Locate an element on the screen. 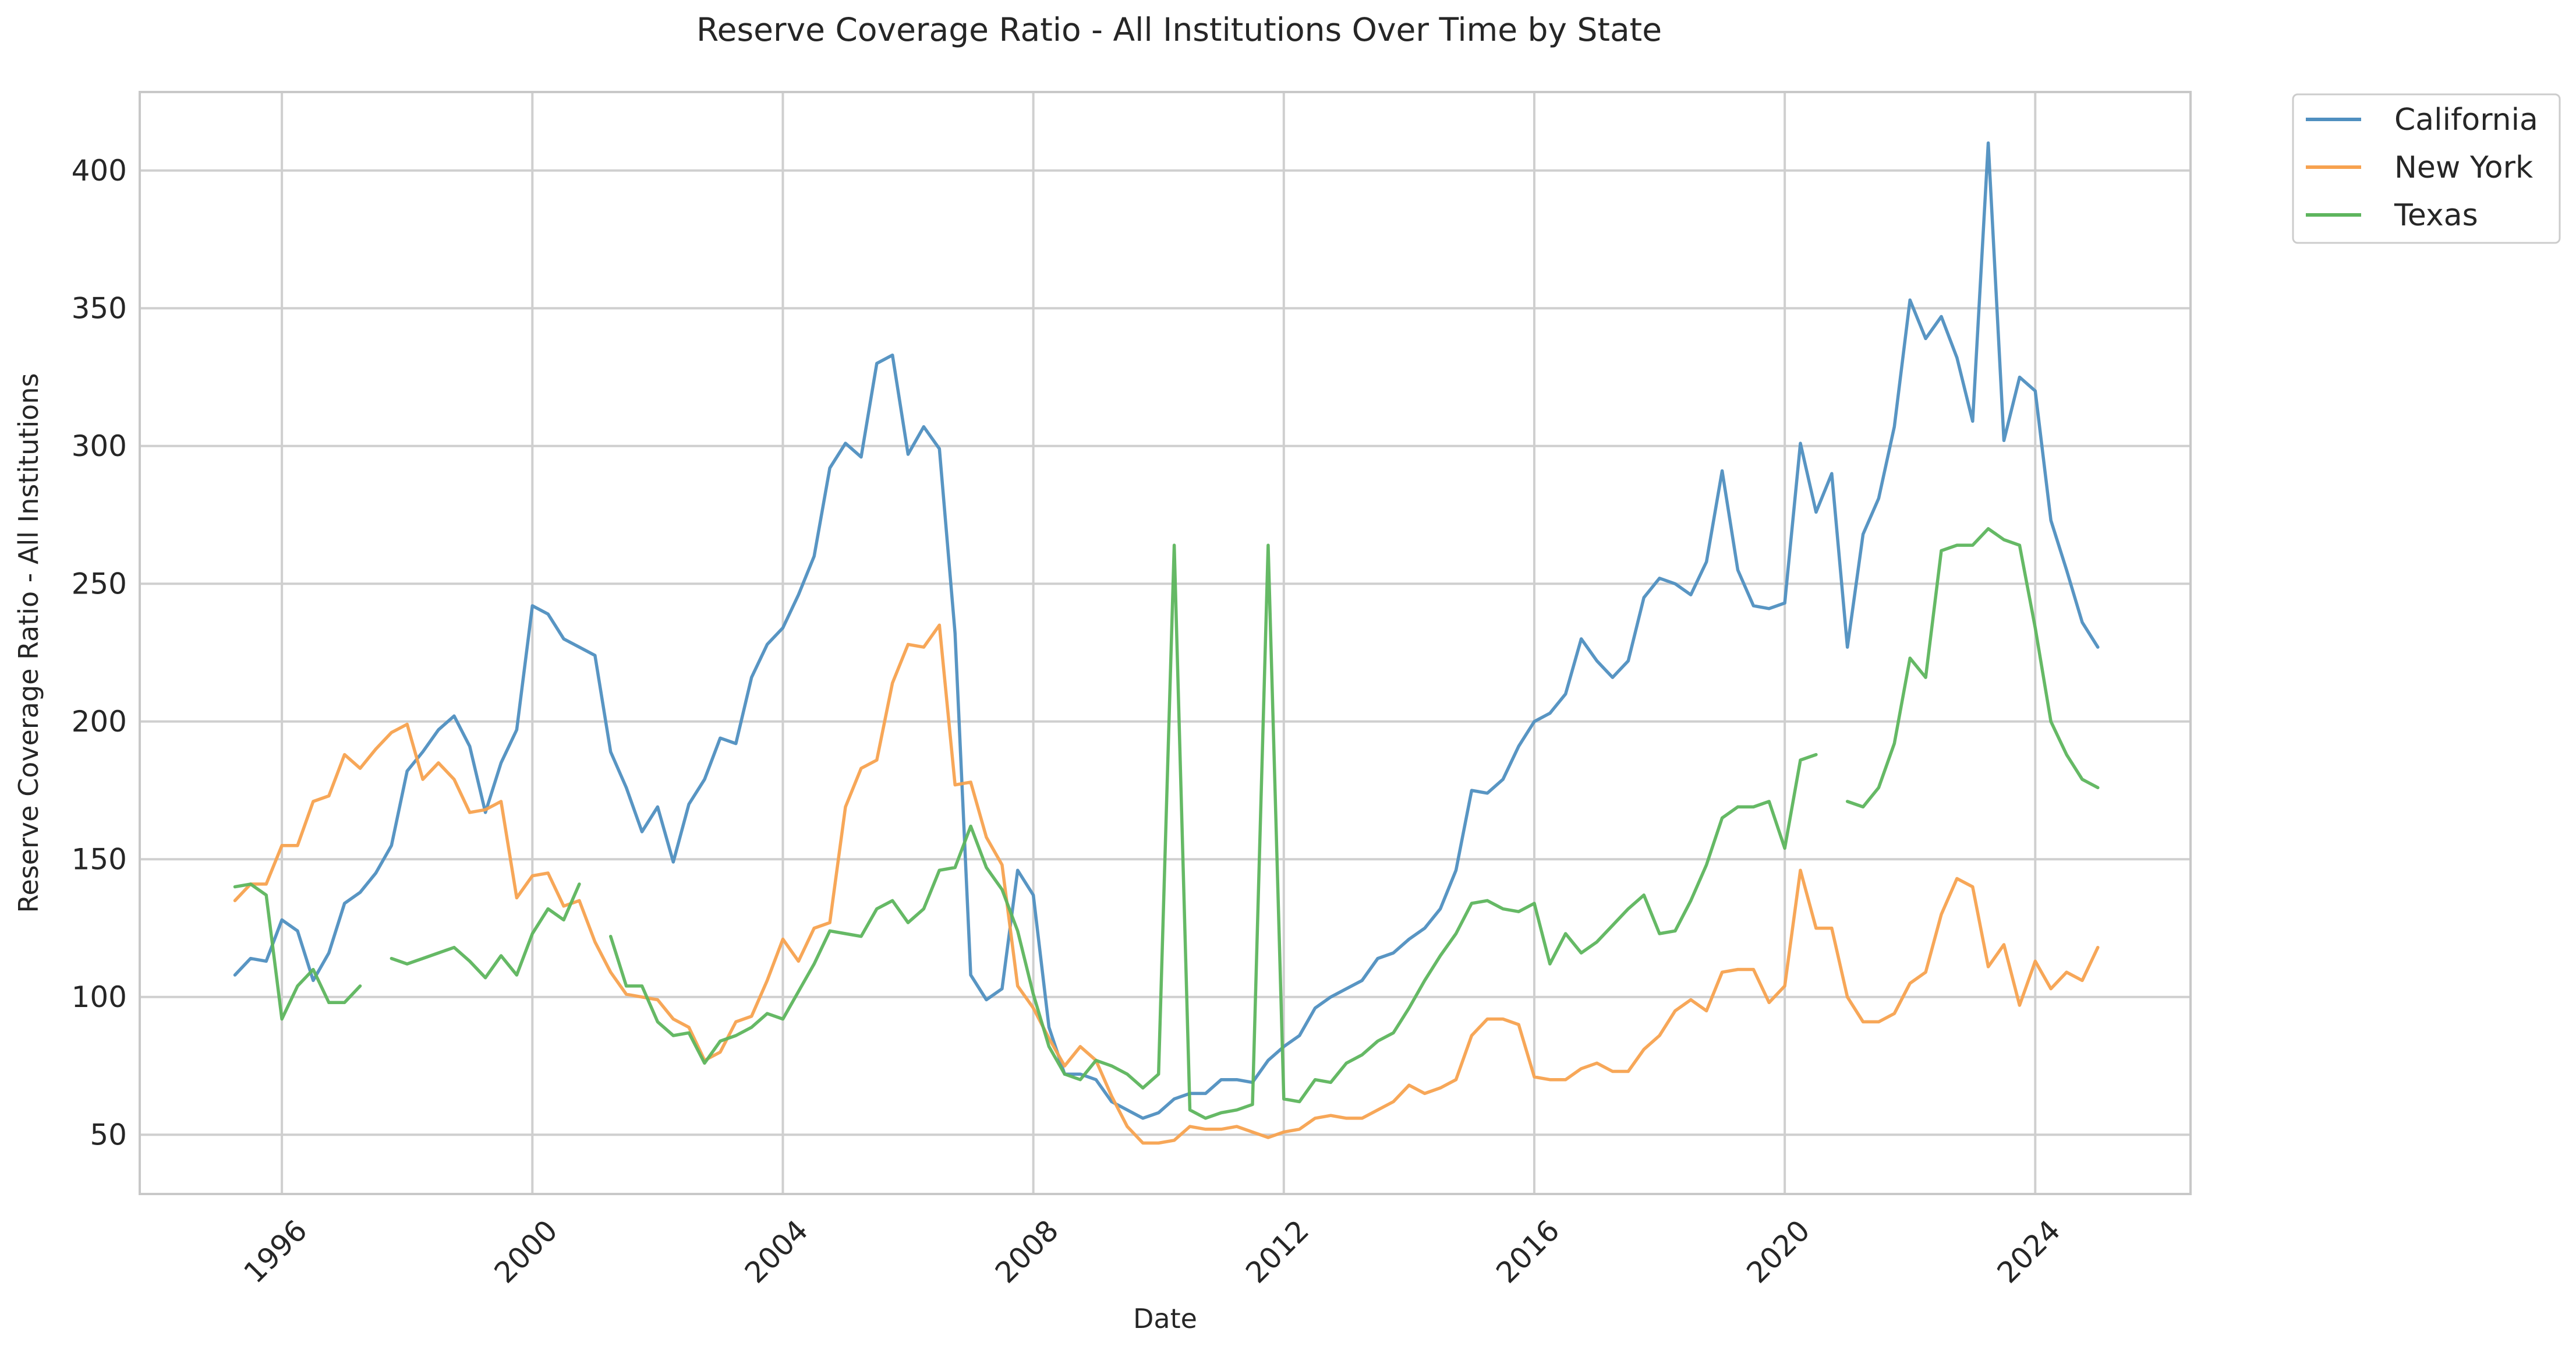 The height and width of the screenshot is (1353, 2576). y-tick-label: 200 is located at coordinates (100, 722).